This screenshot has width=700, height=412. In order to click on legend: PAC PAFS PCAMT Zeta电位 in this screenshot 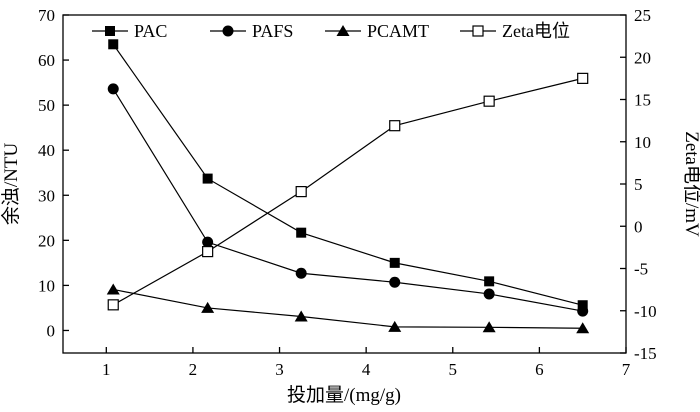, I will do `click(331, 31)`.